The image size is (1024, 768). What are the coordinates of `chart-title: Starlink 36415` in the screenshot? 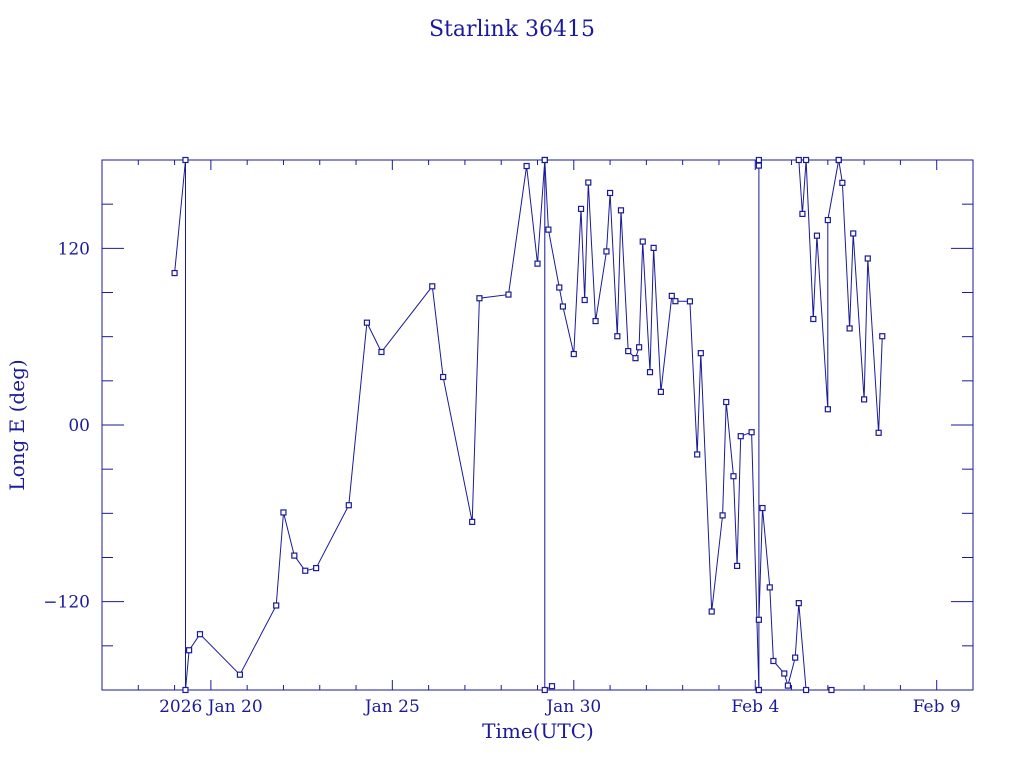 It's located at (512, 29).